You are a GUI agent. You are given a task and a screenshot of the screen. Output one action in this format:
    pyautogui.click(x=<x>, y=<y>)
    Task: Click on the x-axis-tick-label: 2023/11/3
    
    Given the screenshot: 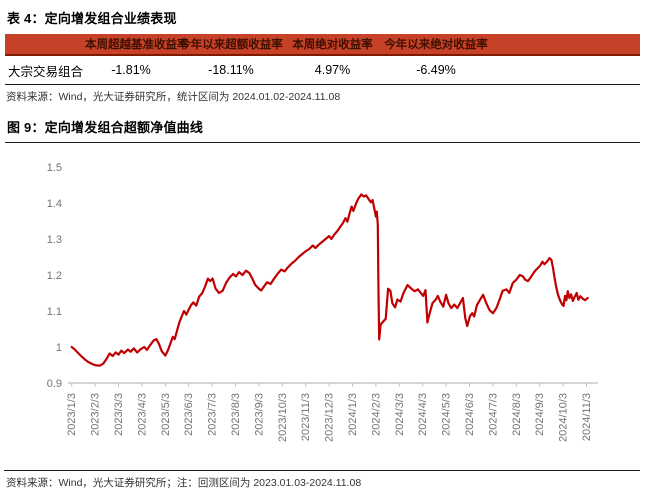 What is the action you would take?
    pyautogui.click(x=306, y=417)
    